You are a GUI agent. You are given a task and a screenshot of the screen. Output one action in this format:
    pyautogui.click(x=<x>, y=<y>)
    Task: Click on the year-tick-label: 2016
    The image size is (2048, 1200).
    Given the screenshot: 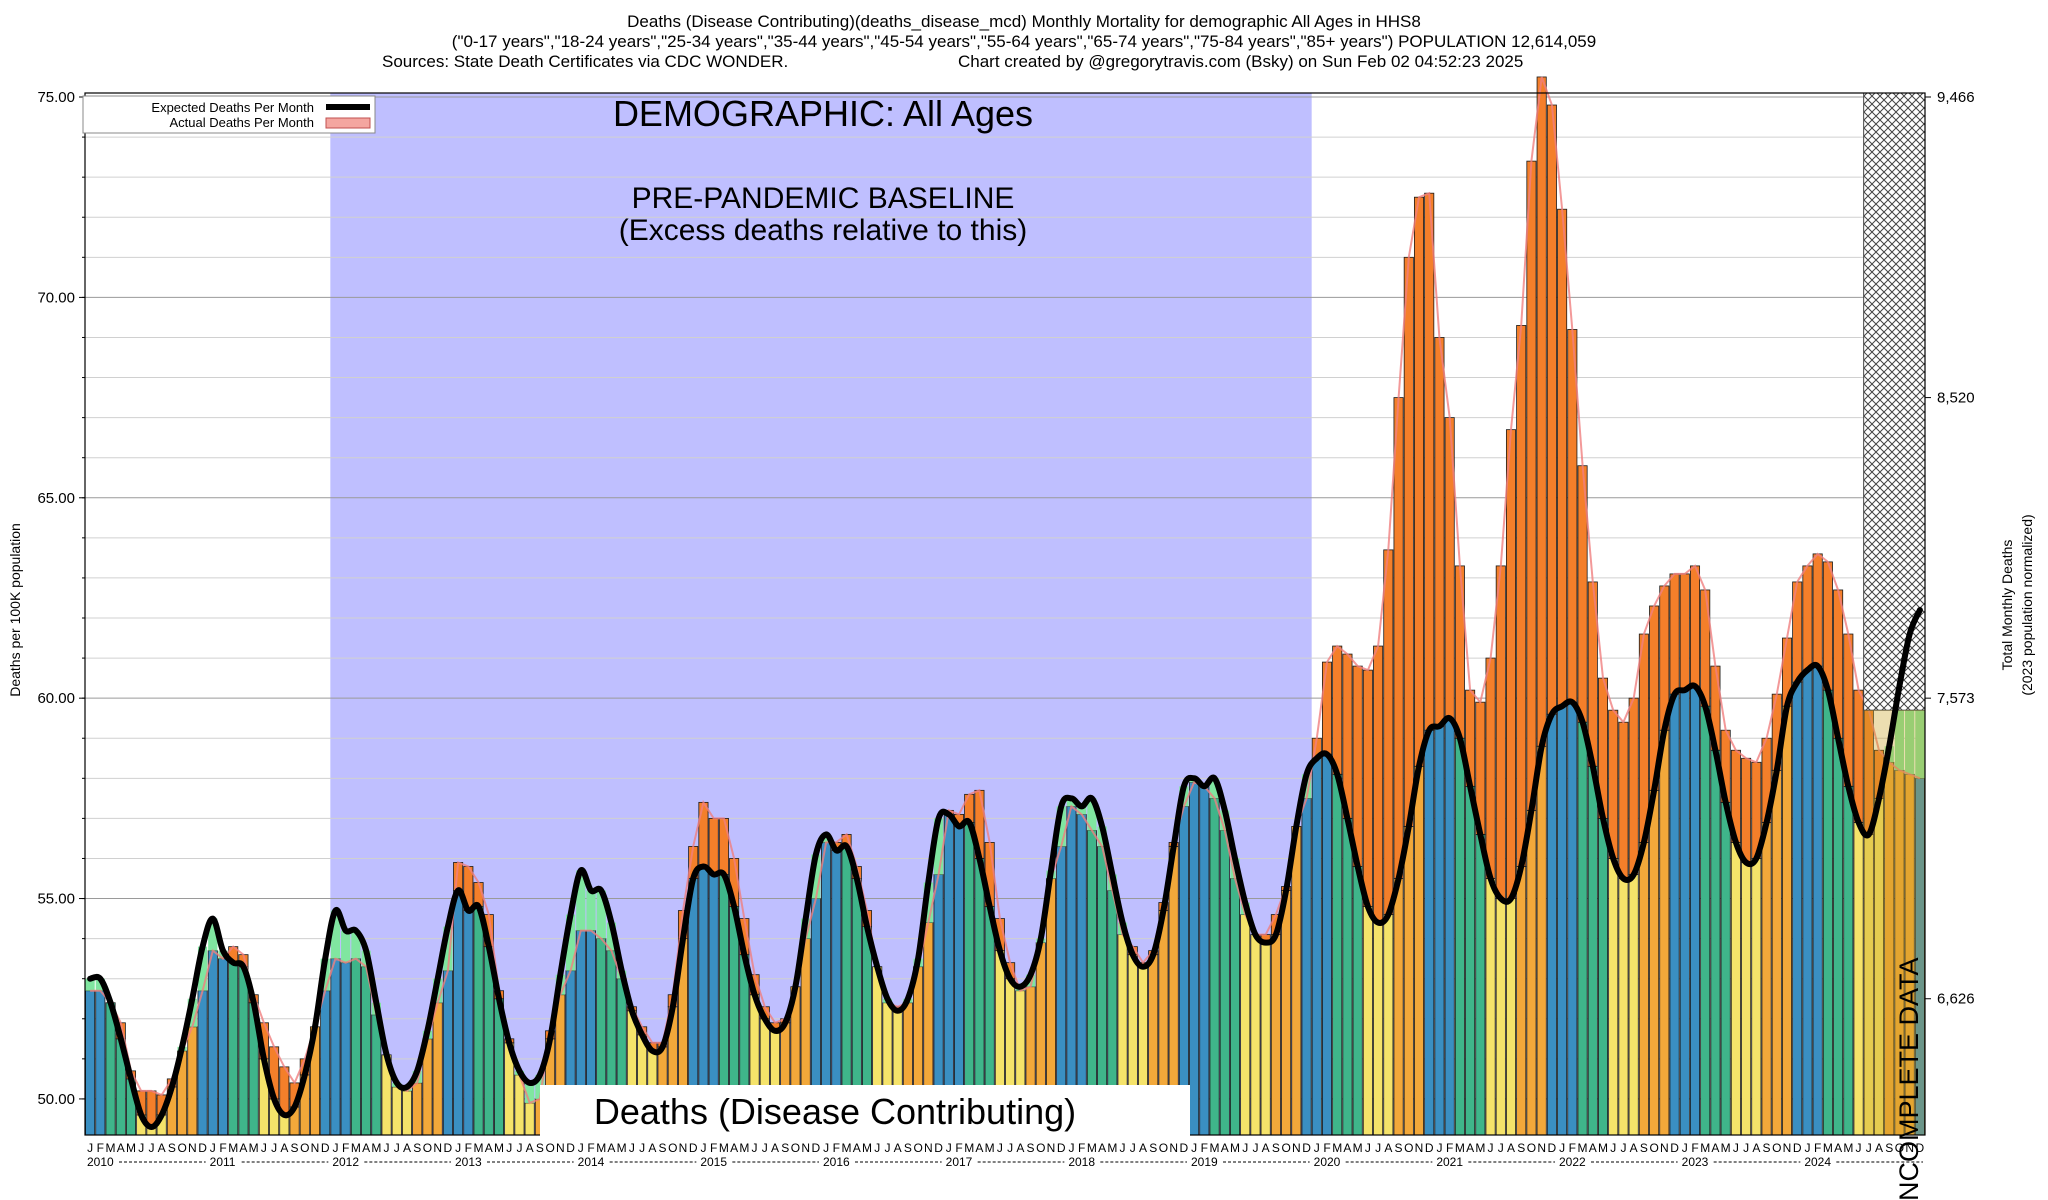 What is the action you would take?
    pyautogui.click(x=836, y=1162)
    